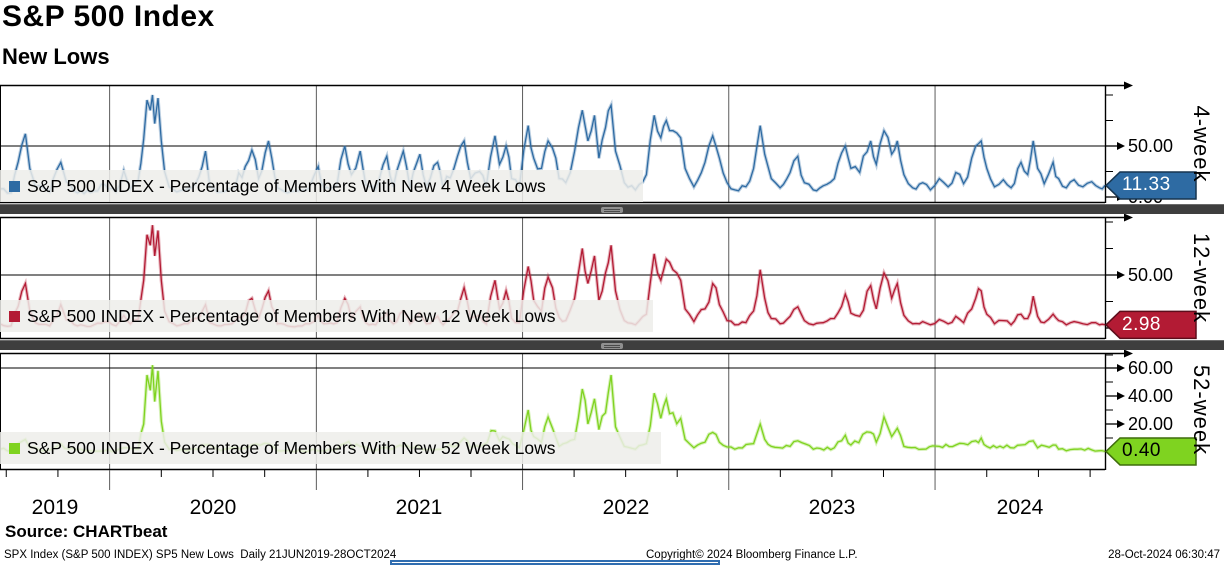 This screenshot has width=1224, height=566. Describe the element at coordinates (1201, 144) in the screenshot. I see `panel-label-4-week: 4-week` at that location.